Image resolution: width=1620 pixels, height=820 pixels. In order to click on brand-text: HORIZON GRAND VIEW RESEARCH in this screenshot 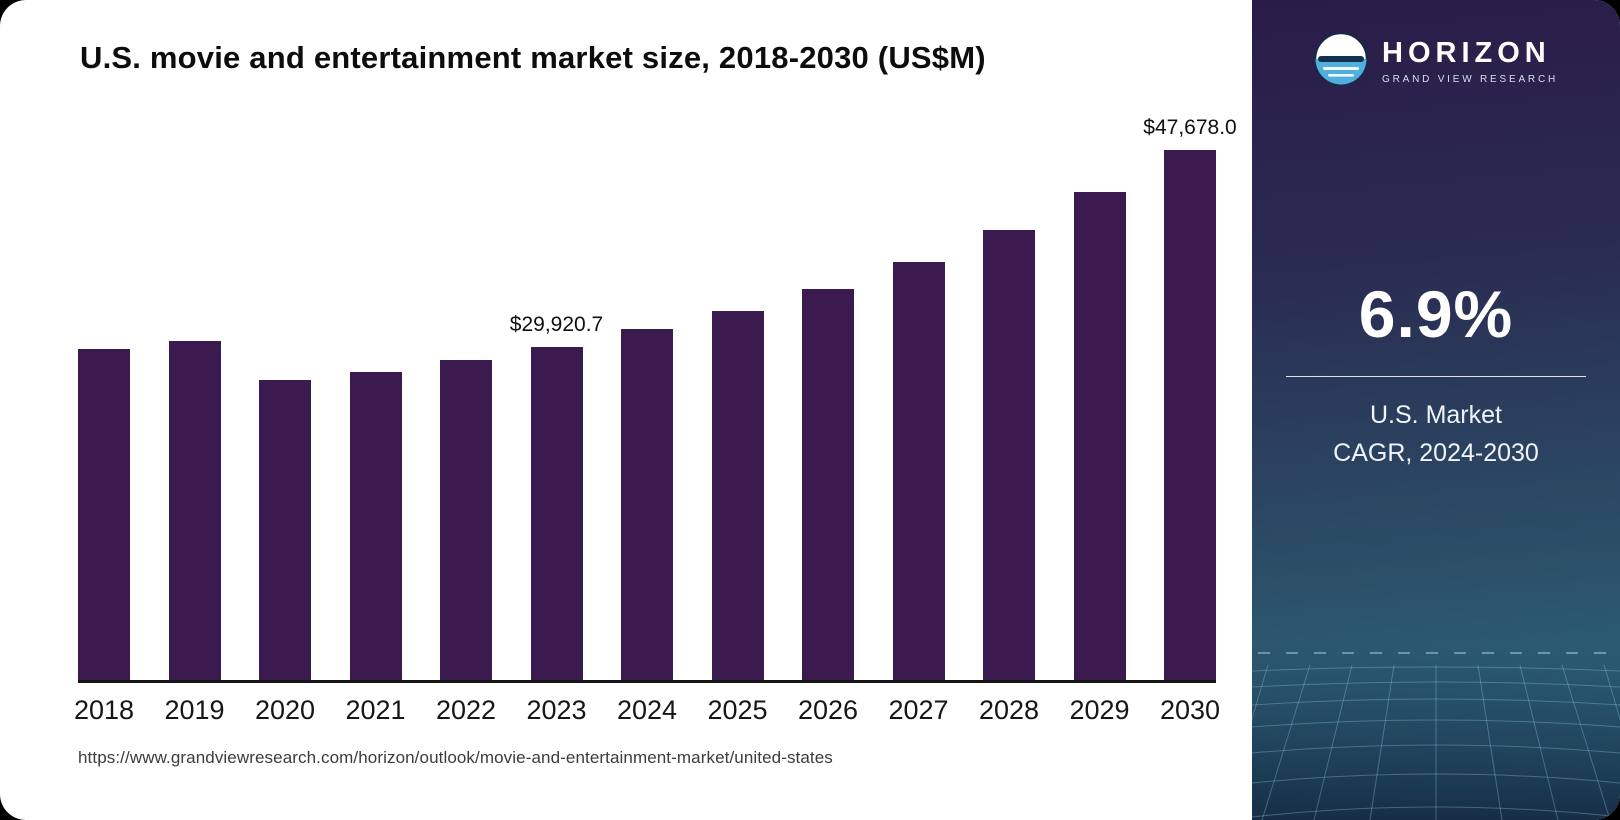, I will do `click(1470, 60)`.